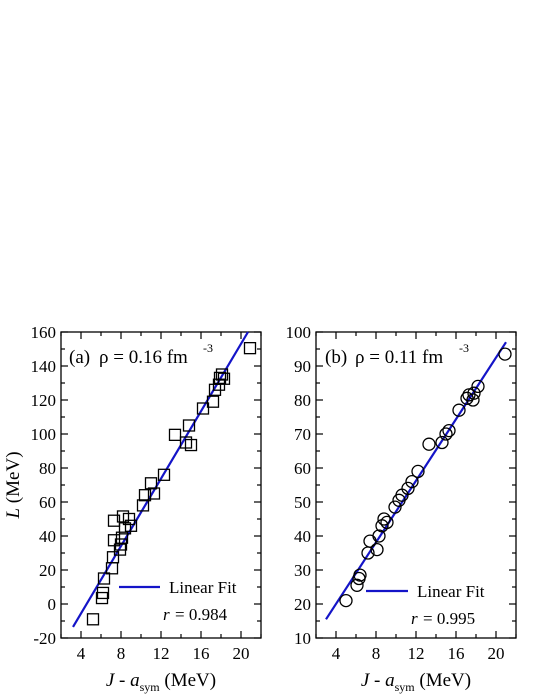  Describe the element at coordinates (79, 357) in the screenshot. I see `panel-a-label: (a)` at that location.